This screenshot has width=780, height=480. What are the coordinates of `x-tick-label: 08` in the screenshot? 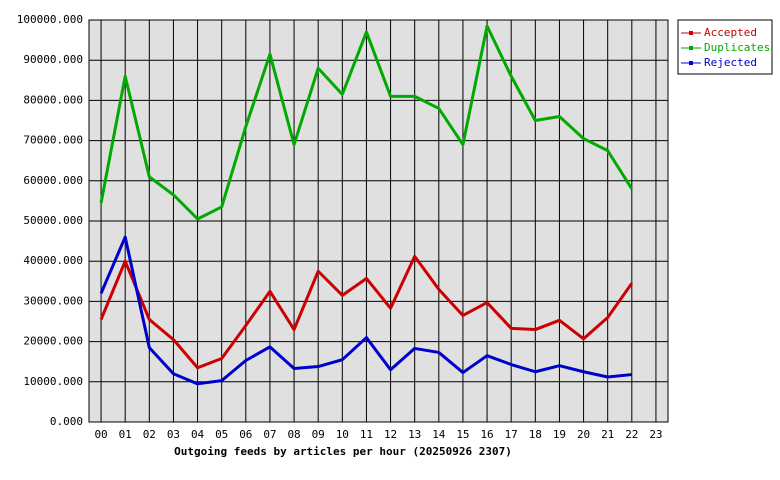 It's located at (293, 434).